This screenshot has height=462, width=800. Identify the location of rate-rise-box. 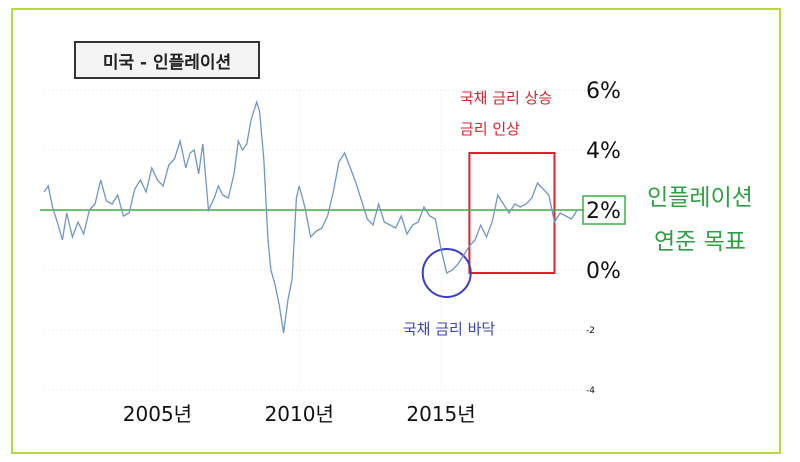
(512, 213).